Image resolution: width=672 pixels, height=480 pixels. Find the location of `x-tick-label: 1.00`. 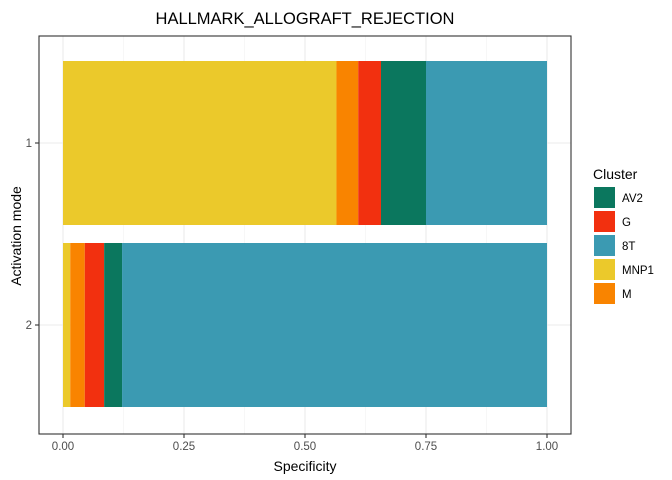

x-tick-label: 1.00 is located at coordinates (547, 447).